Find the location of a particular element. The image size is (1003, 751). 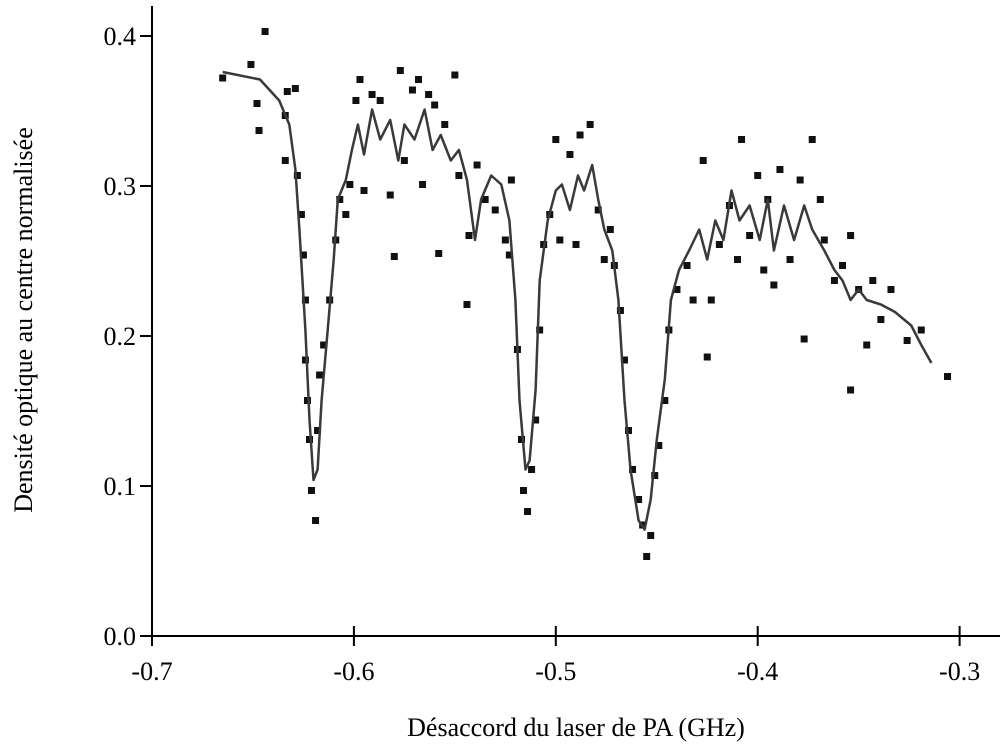

x-tick-label: -0.6 is located at coordinates (353, 671).